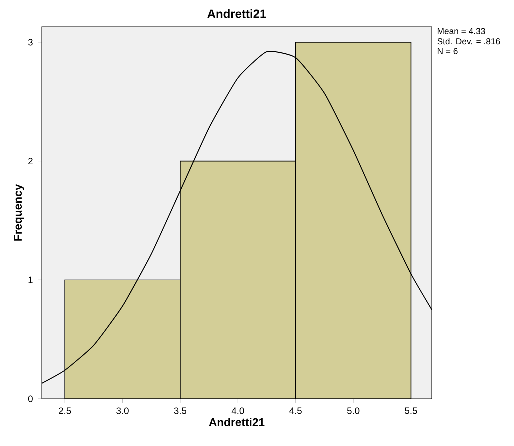 The height and width of the screenshot is (446, 514). I want to click on y-tick-label: 1, so click(30, 280).